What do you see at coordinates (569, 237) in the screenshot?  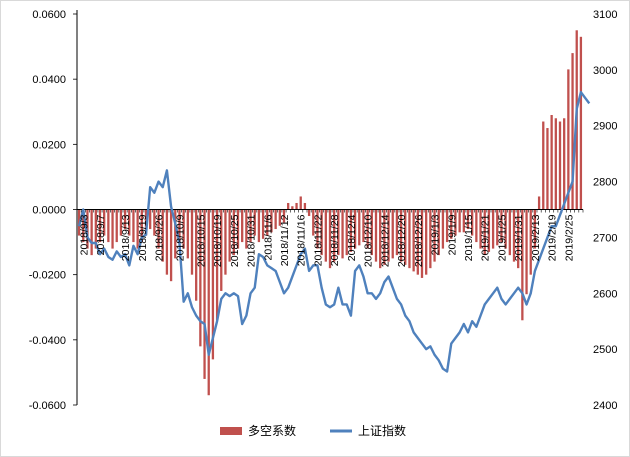 I see `x-tick-label: 2019/2/25` at bounding box center [569, 237].